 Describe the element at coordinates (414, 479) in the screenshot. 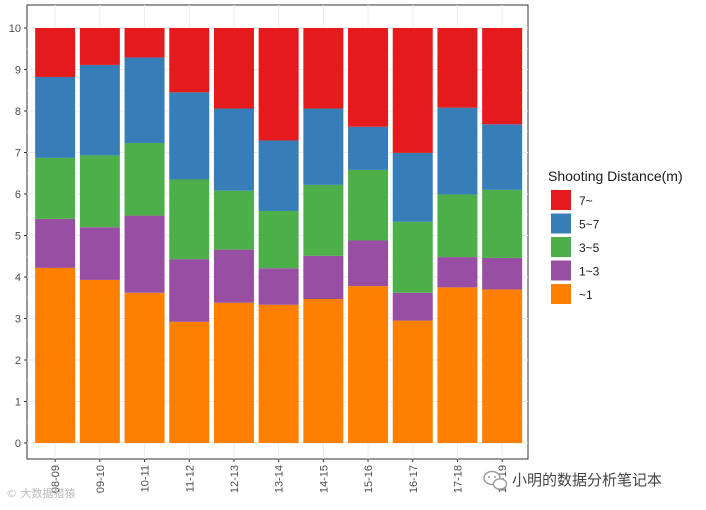

I see `x-tick-label: 16-17` at that location.